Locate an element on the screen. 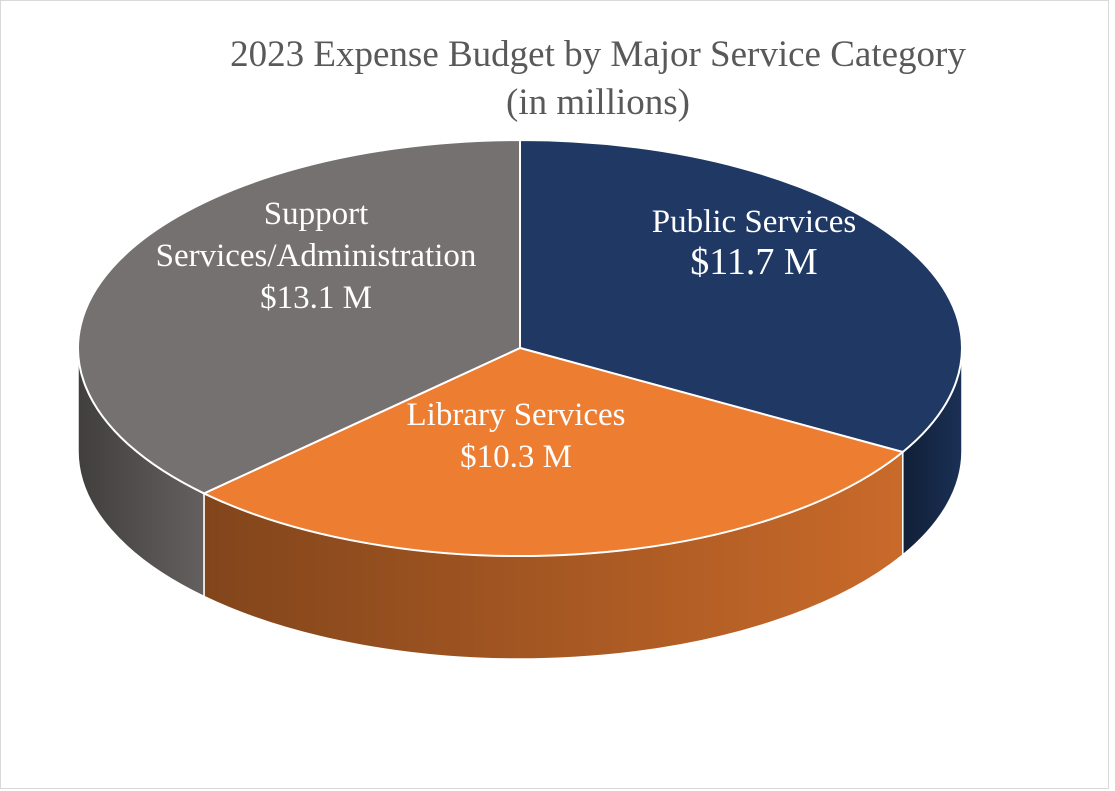 This screenshot has height=791, width=1115. data-label: Library Services $10.3 M is located at coordinates (516, 436).